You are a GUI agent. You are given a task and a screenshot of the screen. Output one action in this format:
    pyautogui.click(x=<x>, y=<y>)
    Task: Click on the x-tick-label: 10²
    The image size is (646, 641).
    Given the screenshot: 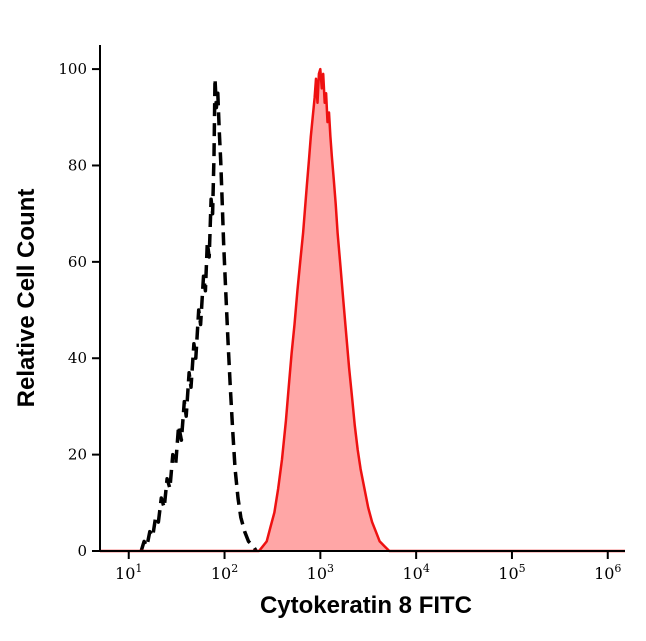 What is the action you would take?
    pyautogui.click(x=224, y=572)
    